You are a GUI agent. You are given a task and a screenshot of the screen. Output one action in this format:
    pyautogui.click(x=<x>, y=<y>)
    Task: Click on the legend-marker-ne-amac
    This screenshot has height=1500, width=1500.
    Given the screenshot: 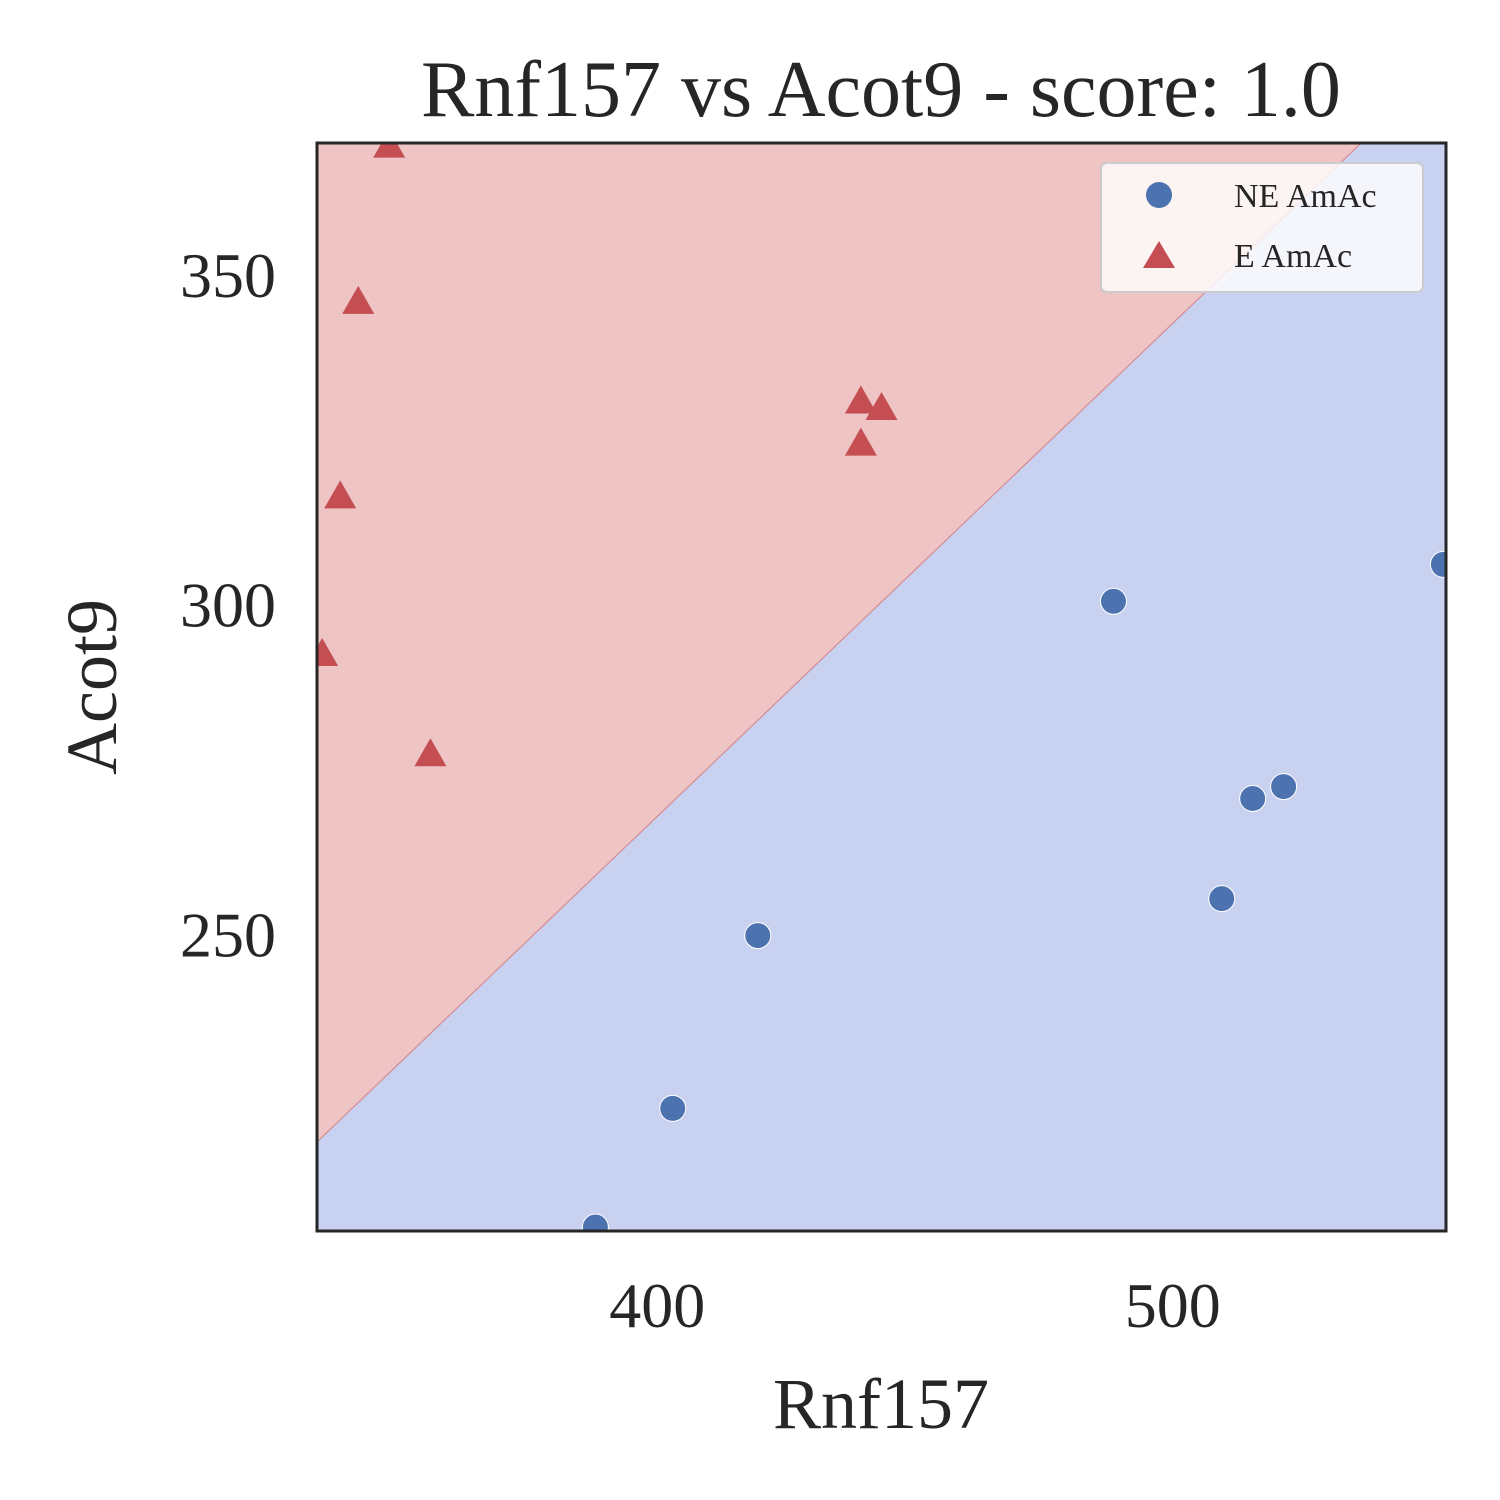 What is the action you would take?
    pyautogui.click(x=1159, y=195)
    